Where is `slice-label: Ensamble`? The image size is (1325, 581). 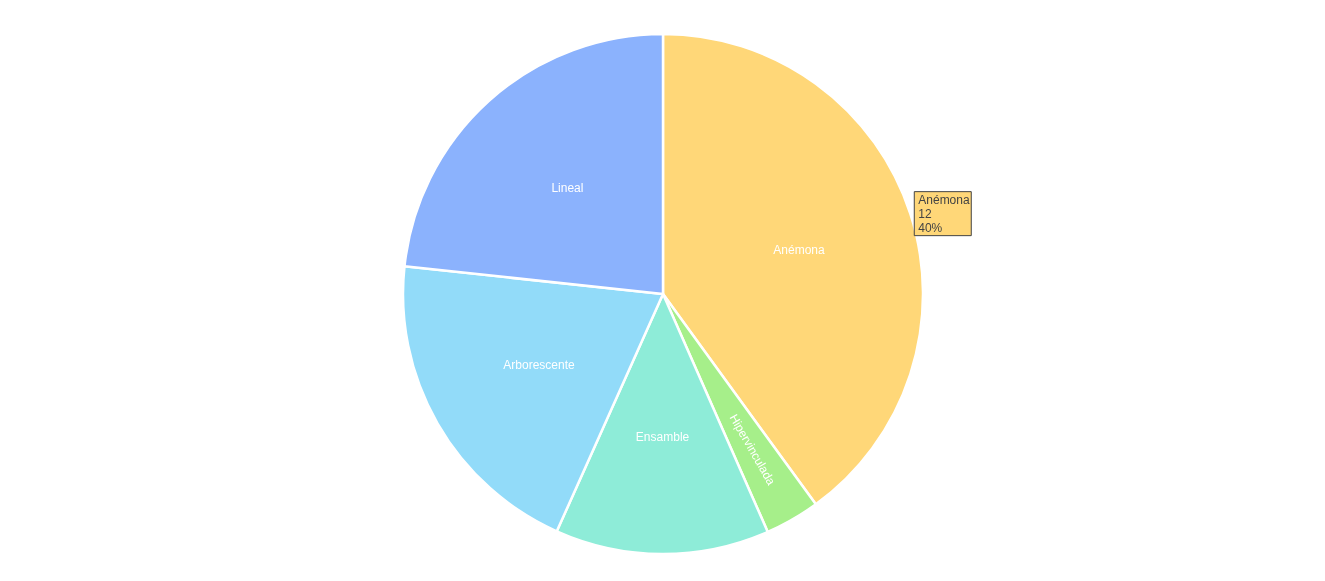 slice-label: Ensamble is located at coordinates (662, 437).